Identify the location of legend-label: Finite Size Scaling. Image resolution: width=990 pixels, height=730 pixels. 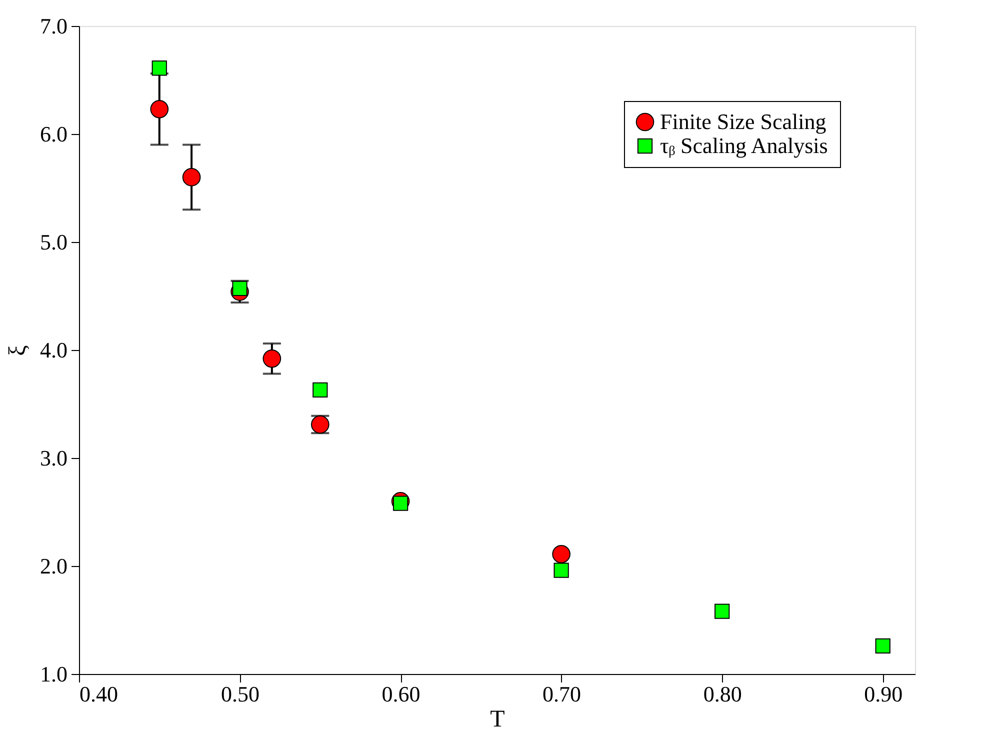
(743, 121).